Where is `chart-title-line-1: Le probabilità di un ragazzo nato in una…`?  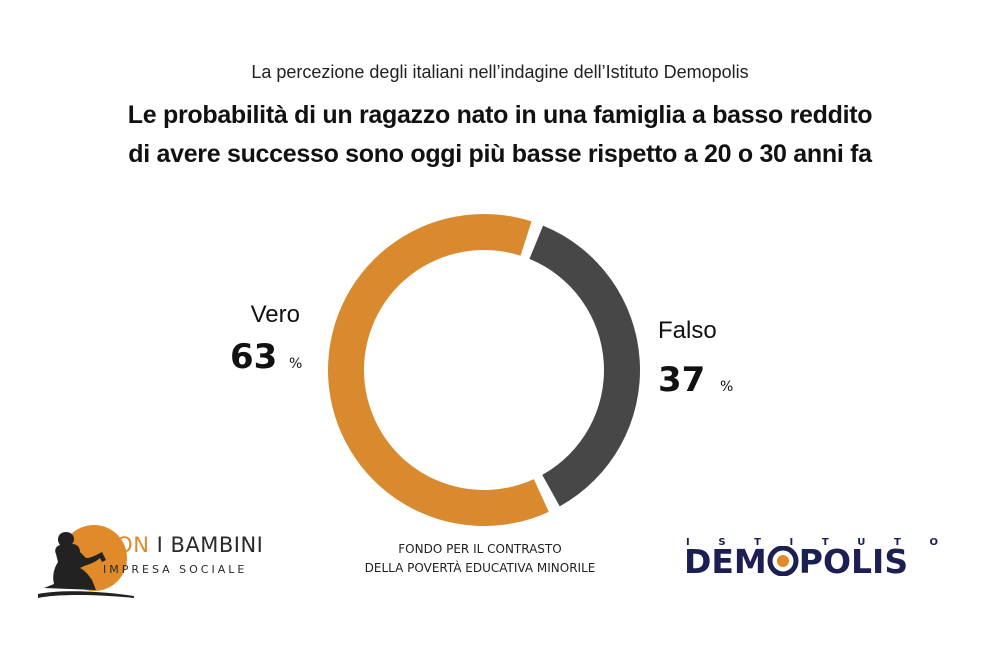 chart-title-line-1: Le probabilità di un ragazzo nato in una… is located at coordinates (500, 115).